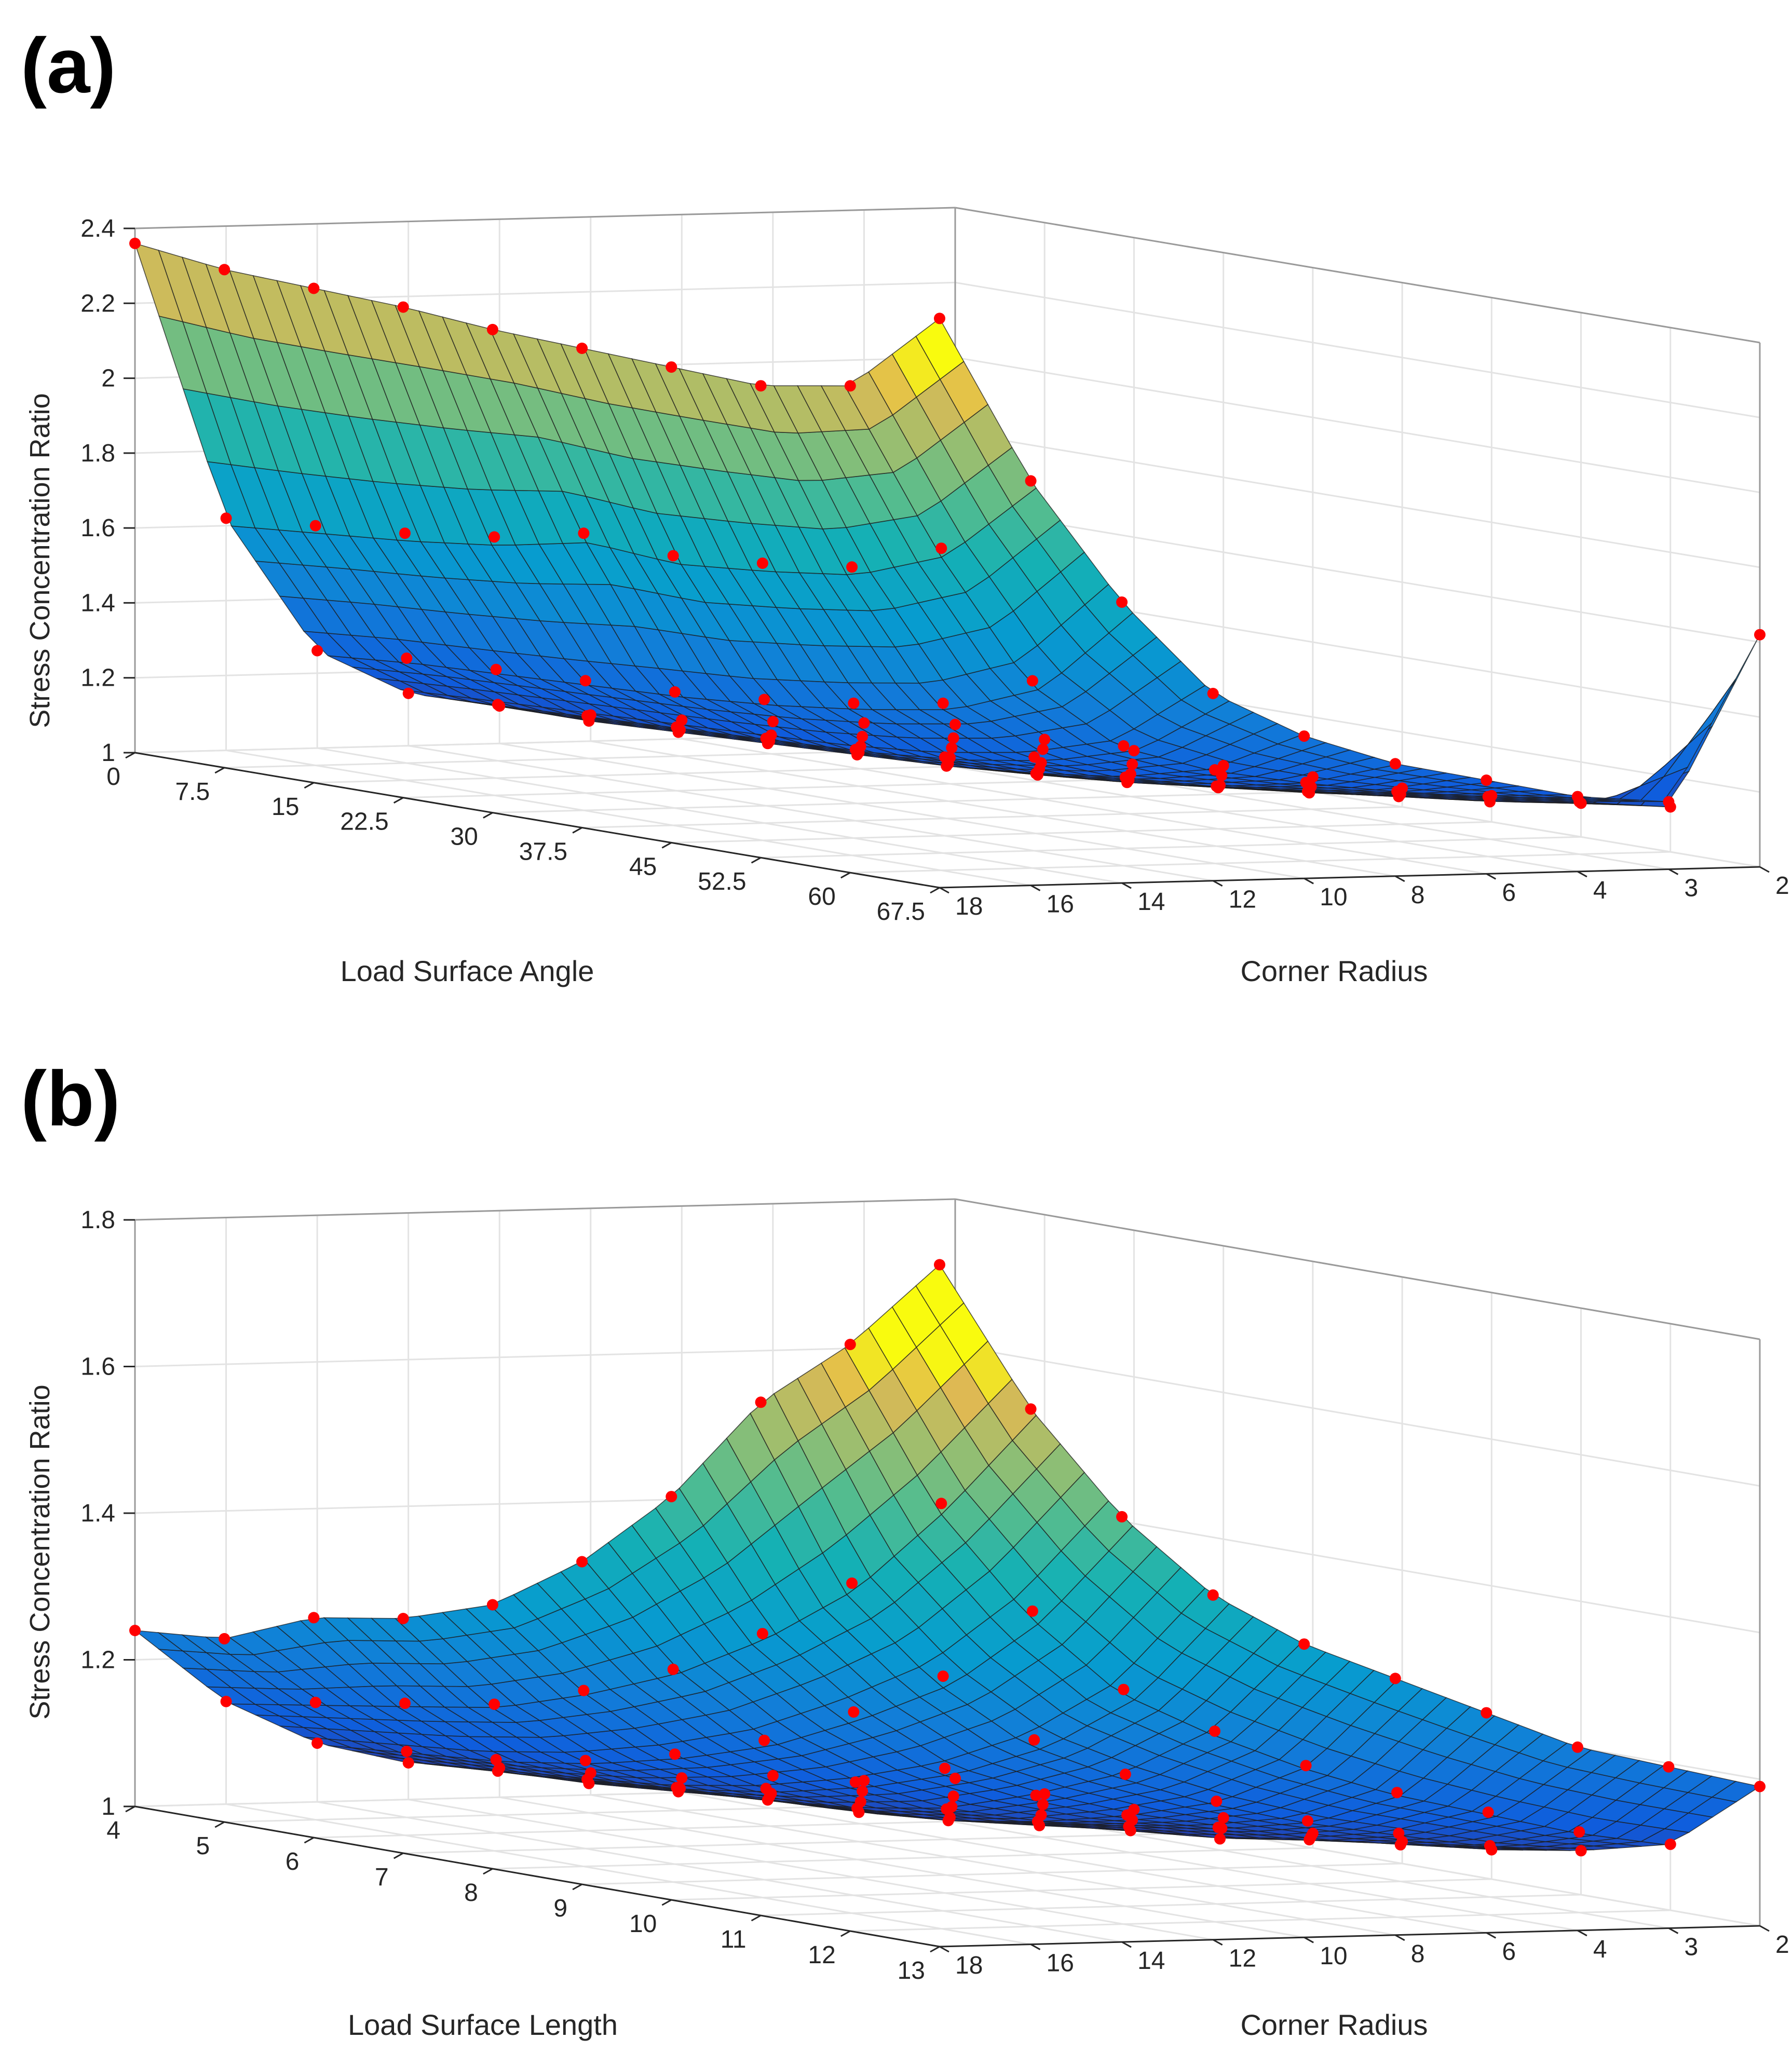  What do you see at coordinates (471, 1893) in the screenshot?
I see `x-tick-label: 8` at bounding box center [471, 1893].